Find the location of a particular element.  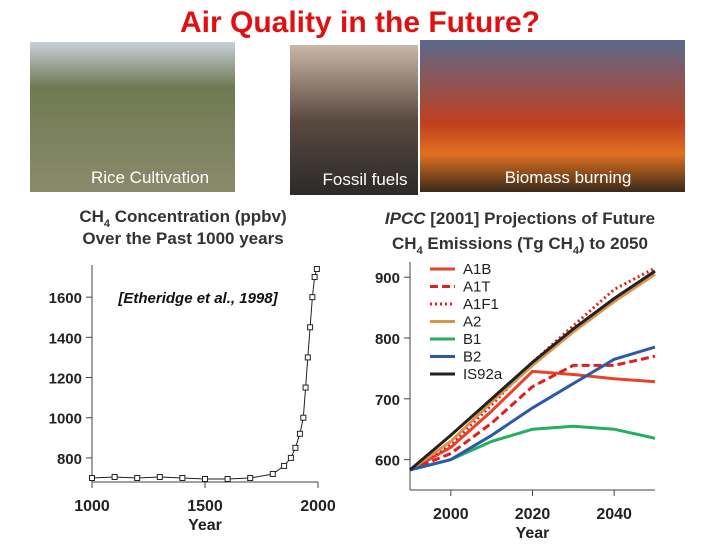

chart-title: IPCC [2001] Projections of Future is located at coordinates (520, 218).